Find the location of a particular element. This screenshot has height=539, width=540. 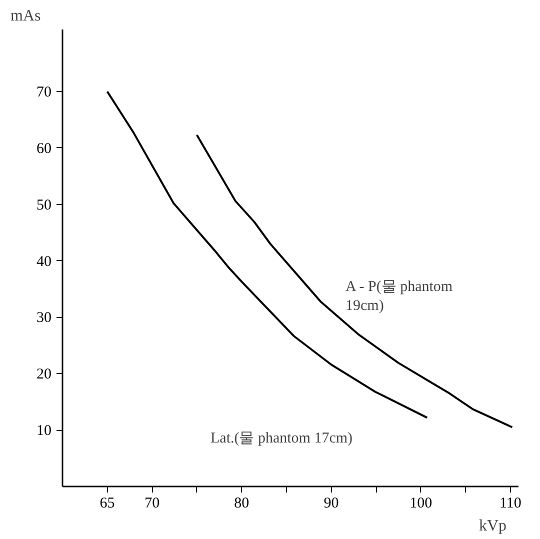

annotation: Lat.(물 phantom 17cm) is located at coordinates (281, 438).